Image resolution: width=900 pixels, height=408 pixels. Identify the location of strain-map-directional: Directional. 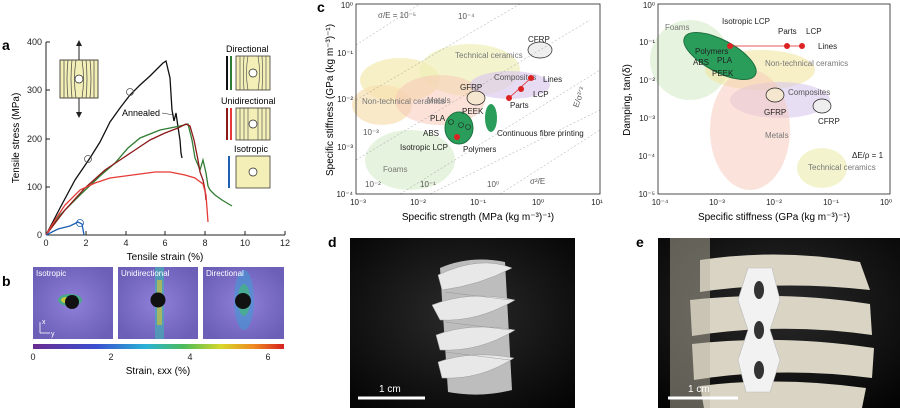
(243, 303).